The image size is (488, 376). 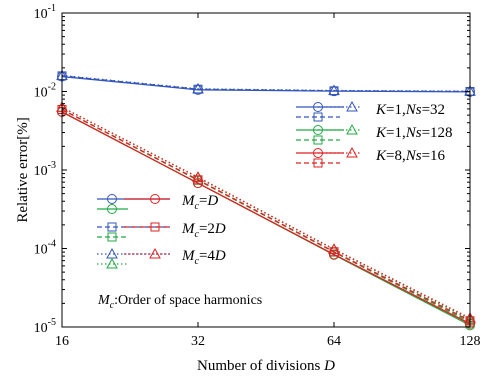 I want to click on y-tick-label-0: 10⁻¹, so click(x=45, y=12).